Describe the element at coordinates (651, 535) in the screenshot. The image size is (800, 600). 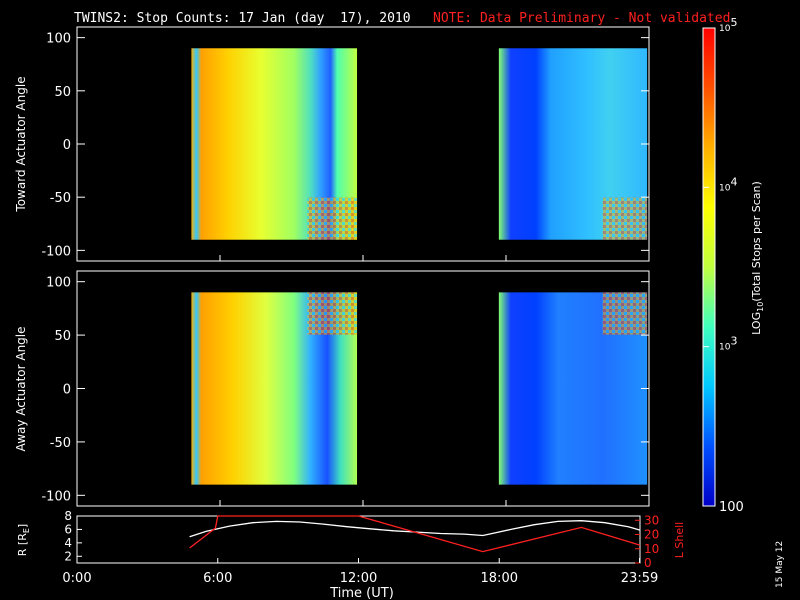
I see `orbit-y2-tick-label: 20` at that location.